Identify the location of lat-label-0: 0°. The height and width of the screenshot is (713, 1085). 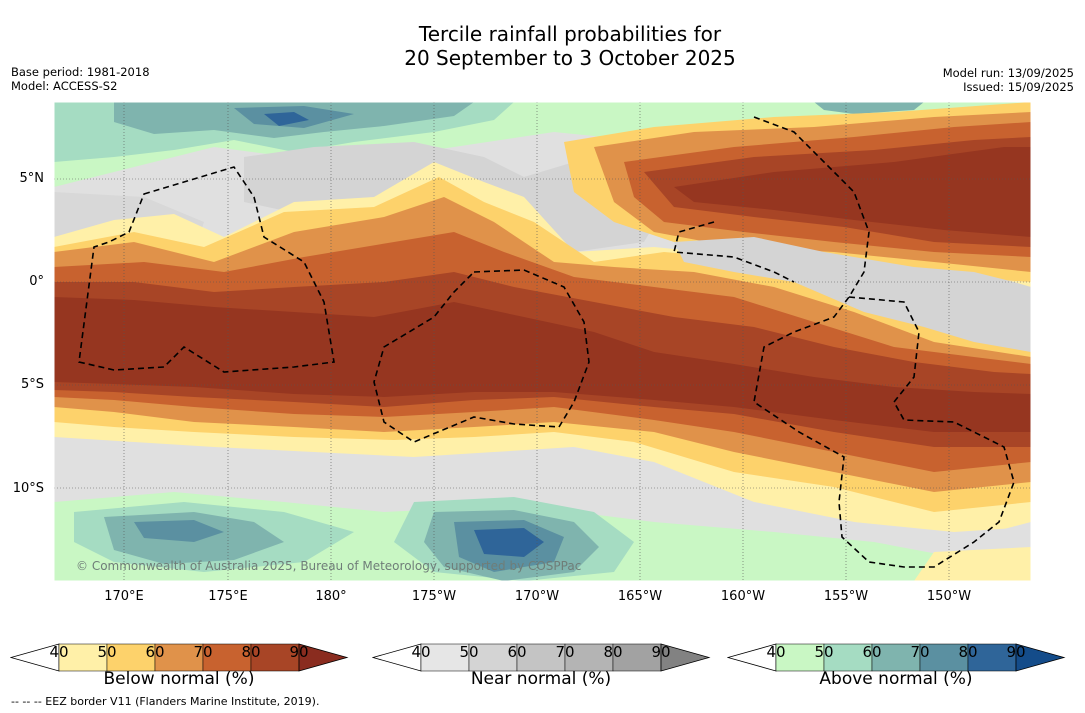
(36, 281).